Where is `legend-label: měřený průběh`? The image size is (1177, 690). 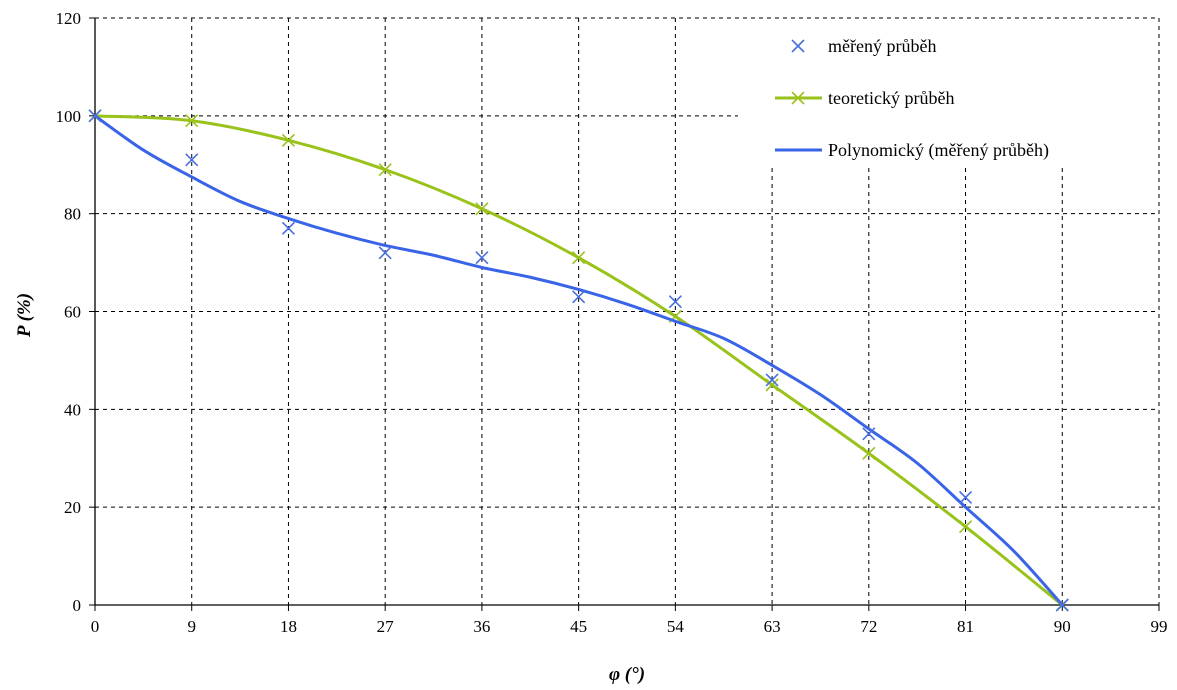
legend-label: měřený průběh is located at coordinates (882, 46).